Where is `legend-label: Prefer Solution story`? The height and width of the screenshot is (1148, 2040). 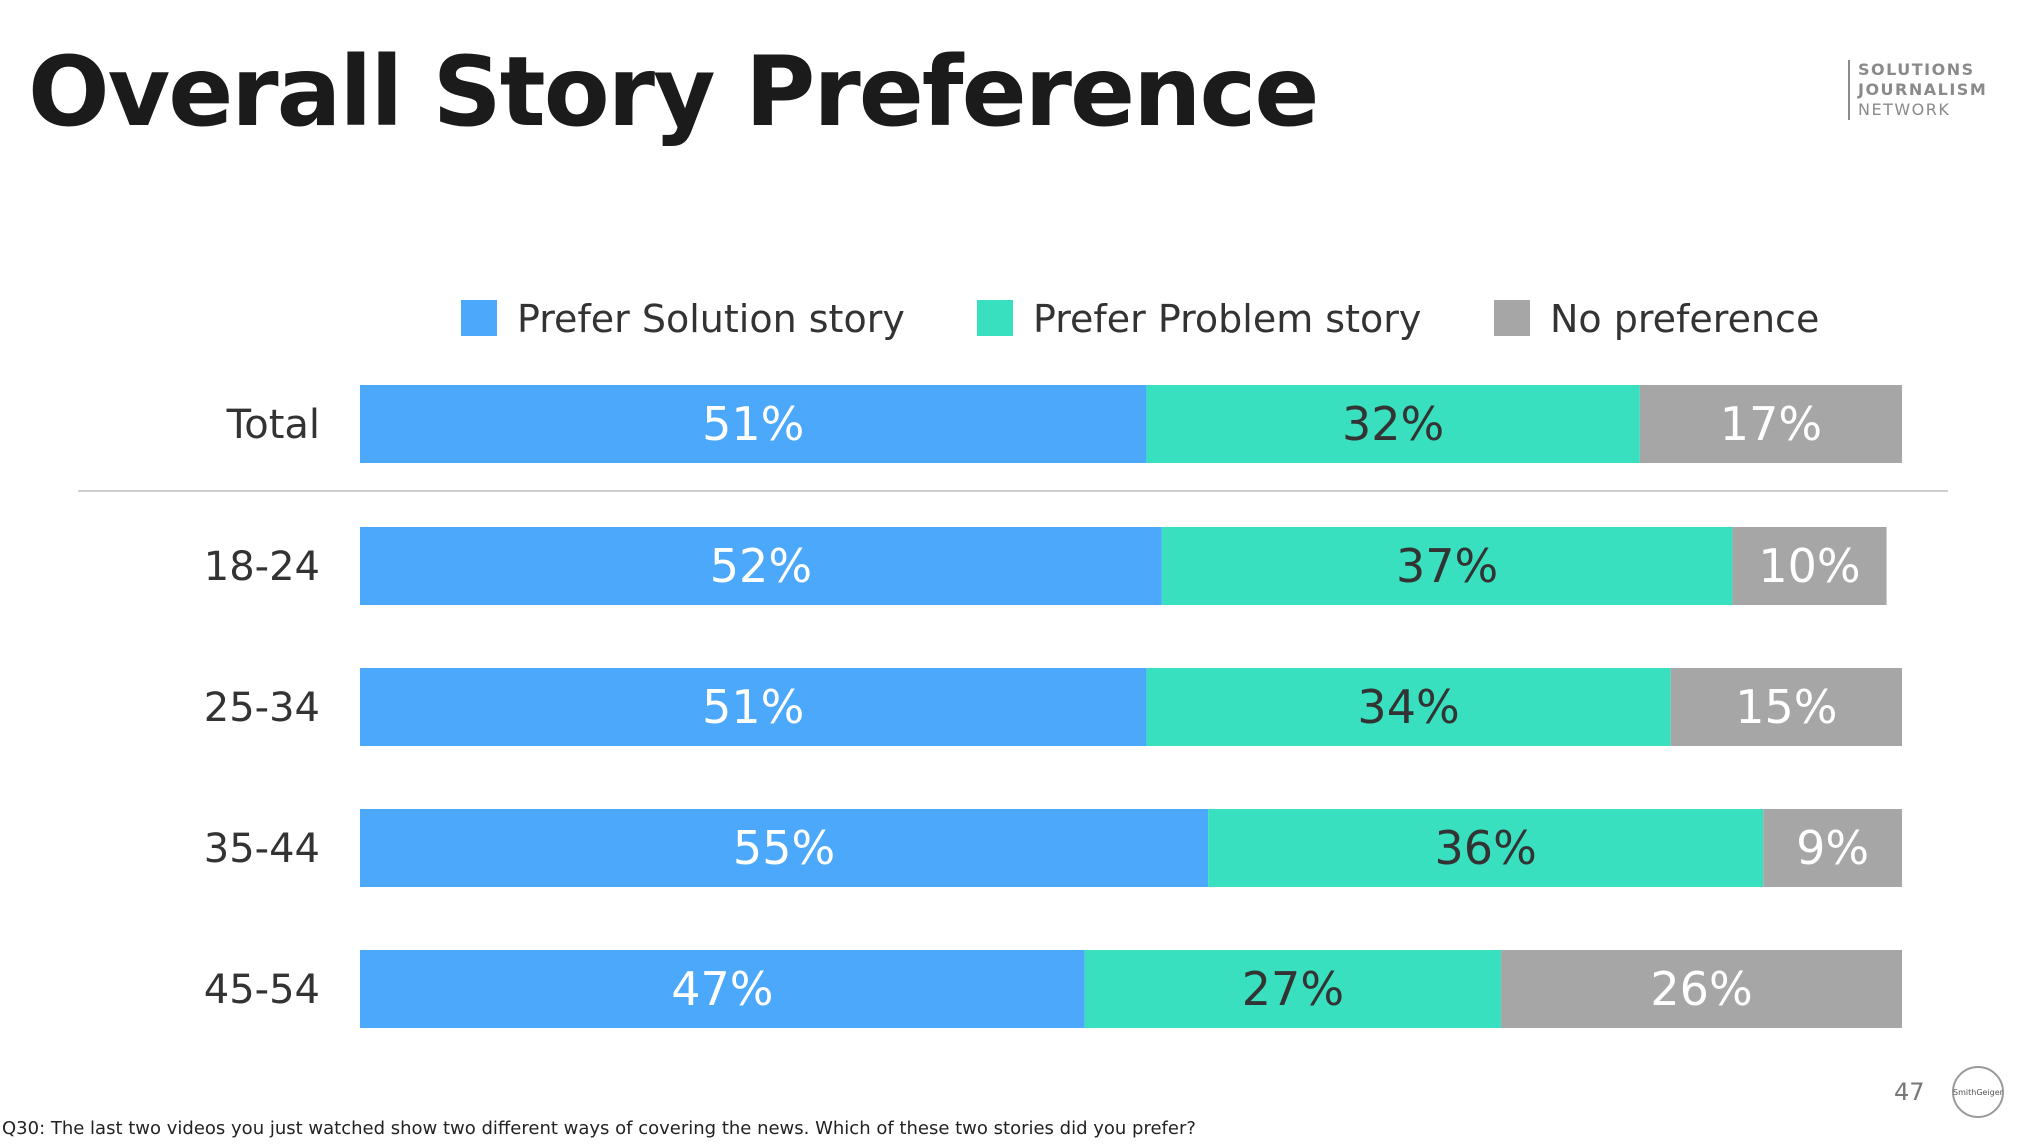
legend-label: Prefer Solution story is located at coordinates (711, 319).